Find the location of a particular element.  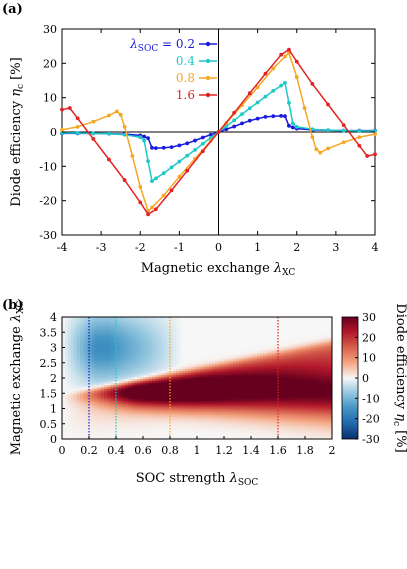

x-tick-label: 3 is located at coordinates (335, 247).